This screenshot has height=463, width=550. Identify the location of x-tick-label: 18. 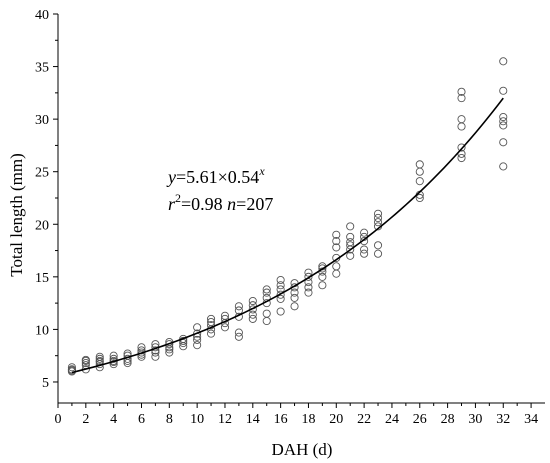
(308, 419).